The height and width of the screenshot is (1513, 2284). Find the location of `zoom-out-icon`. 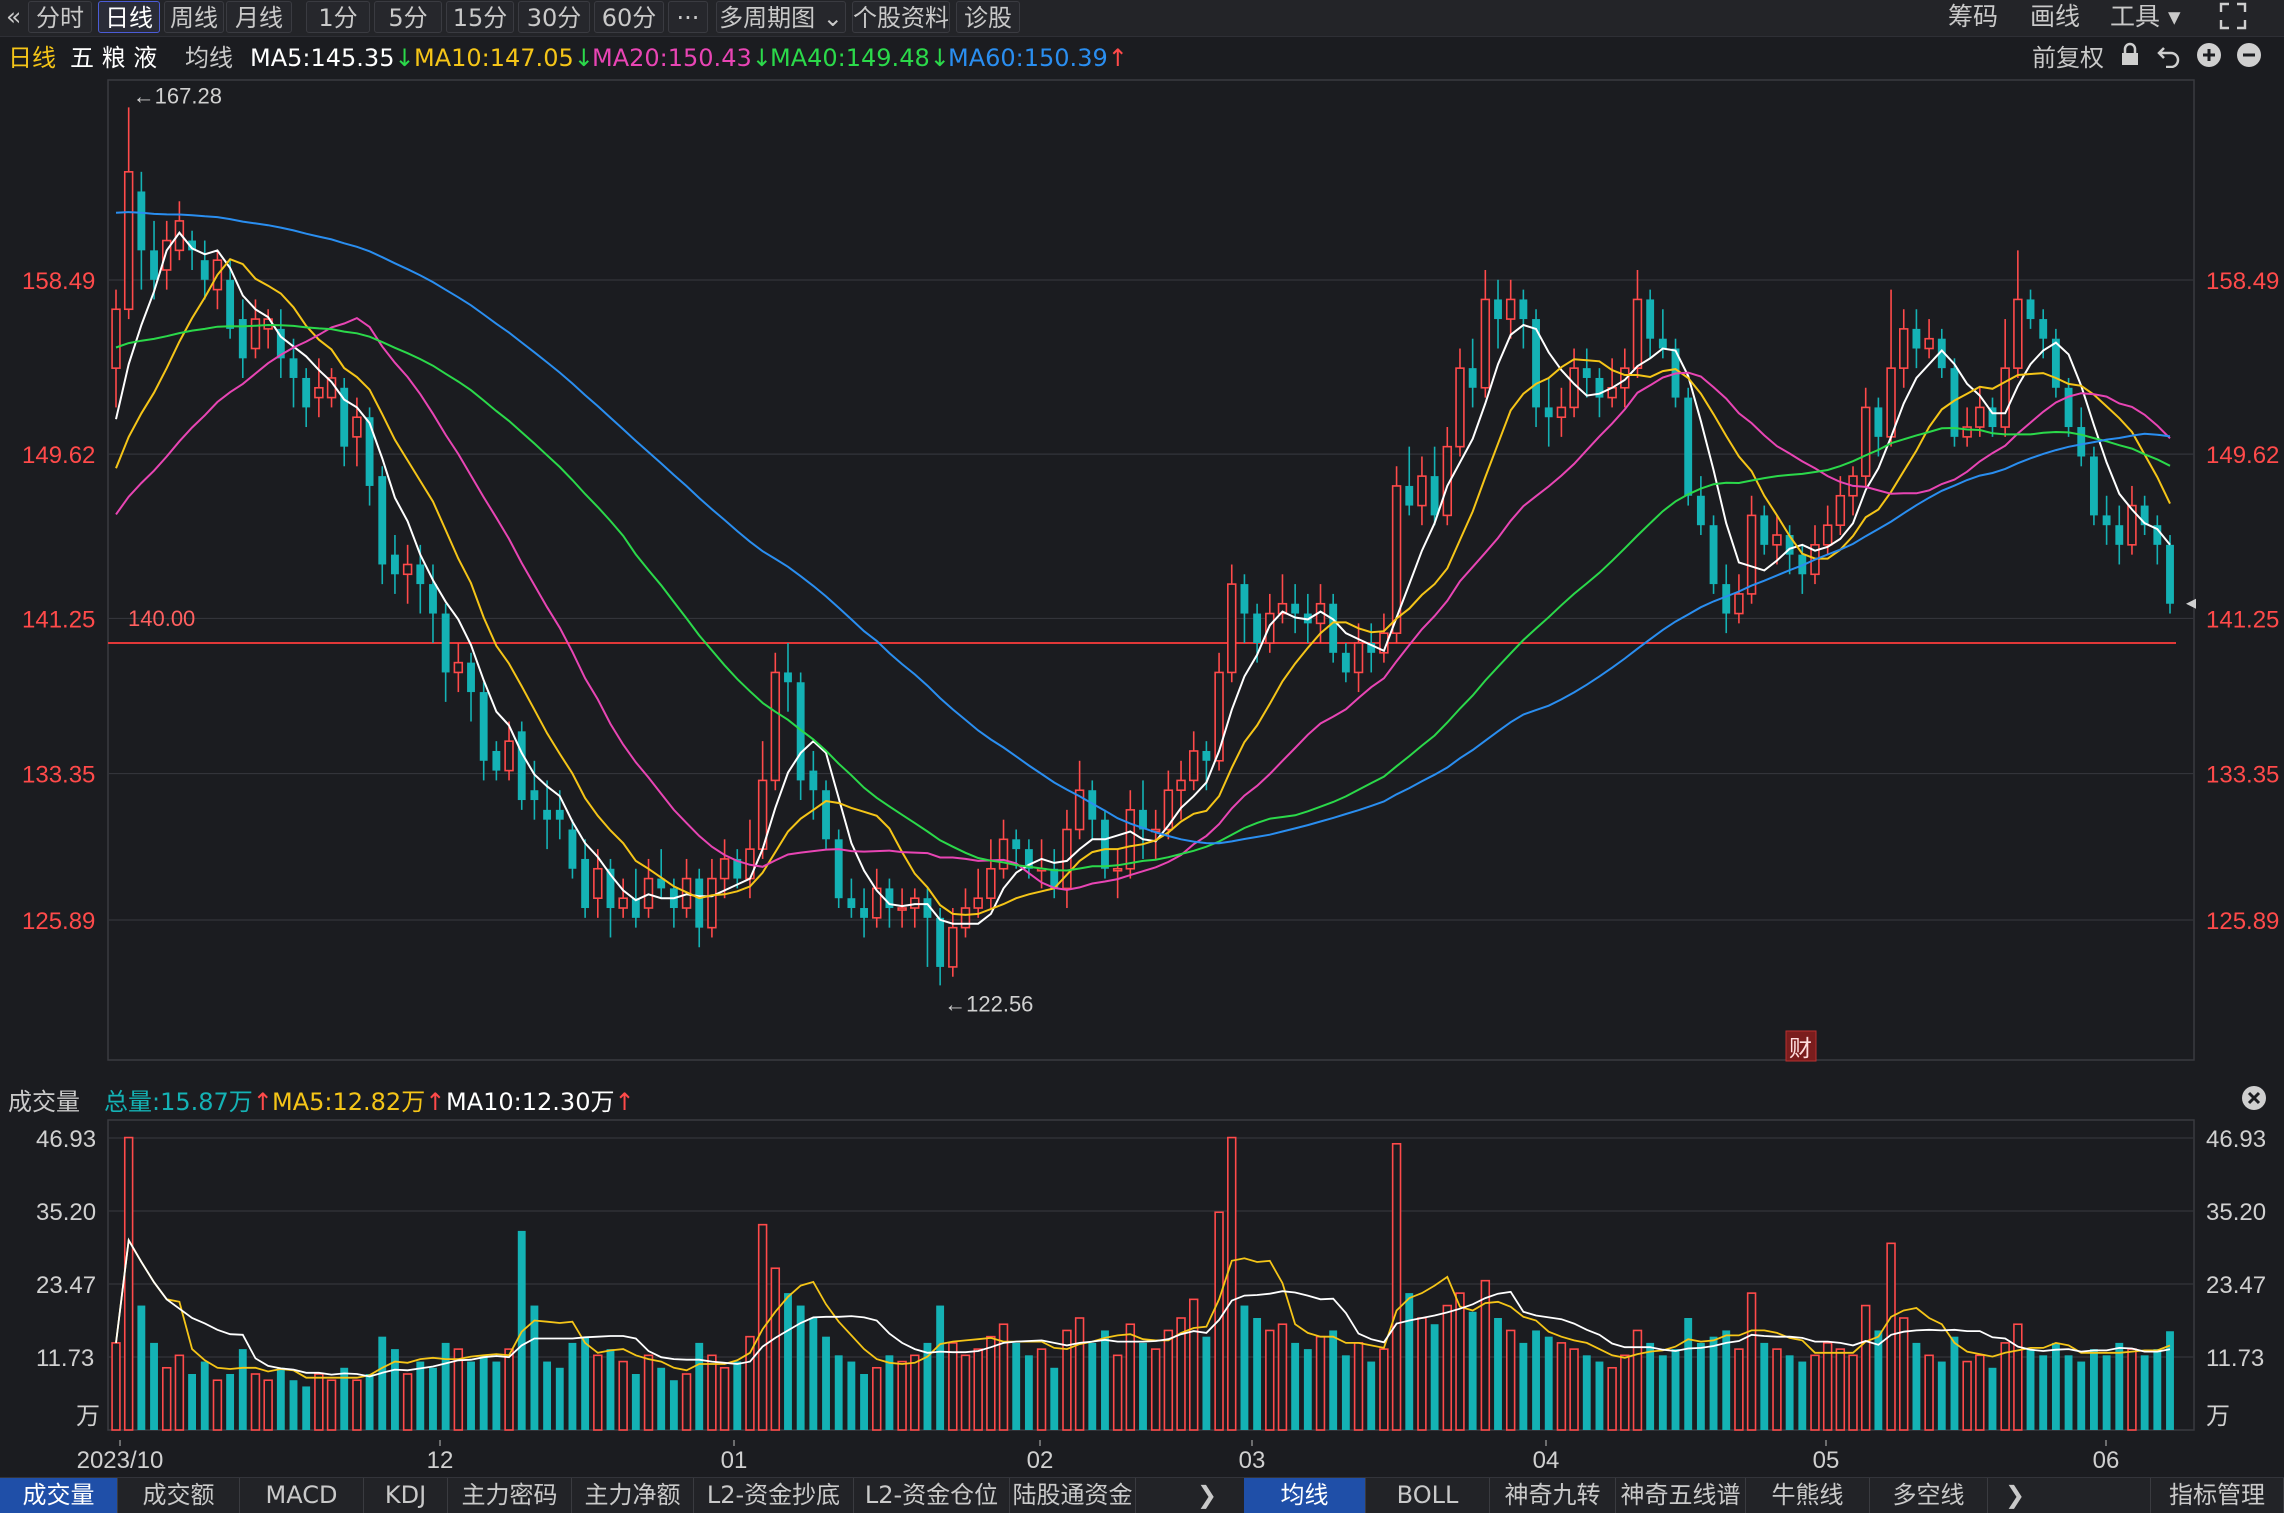

zoom-out-icon is located at coordinates (2249, 59).